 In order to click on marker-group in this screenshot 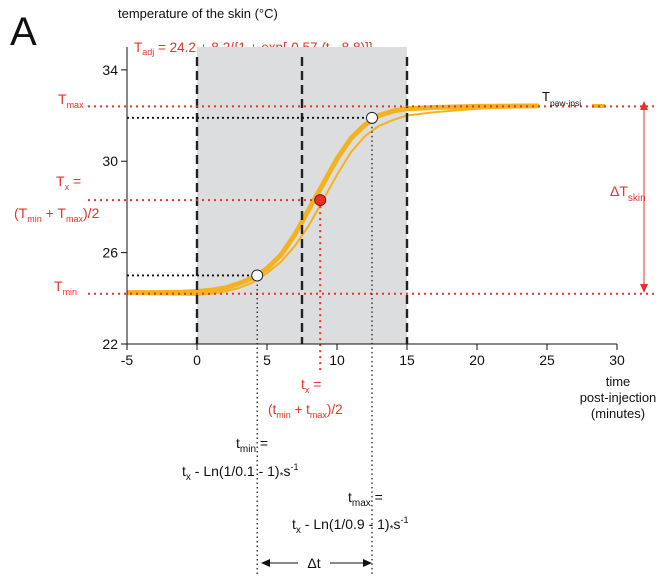, I will do `click(314, 196)`.